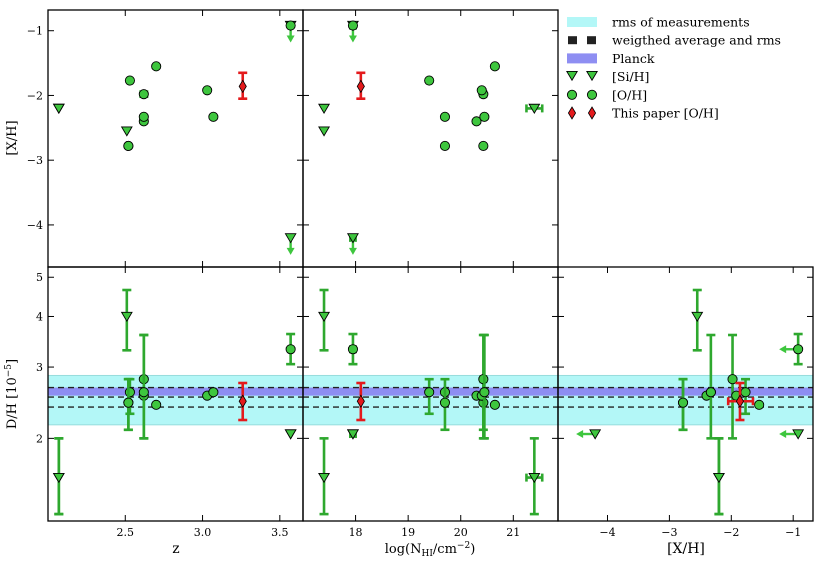 This screenshot has height=565, width=822. Describe the element at coordinates (629, 94) in the screenshot. I see `legend-label: [O/H]` at that location.